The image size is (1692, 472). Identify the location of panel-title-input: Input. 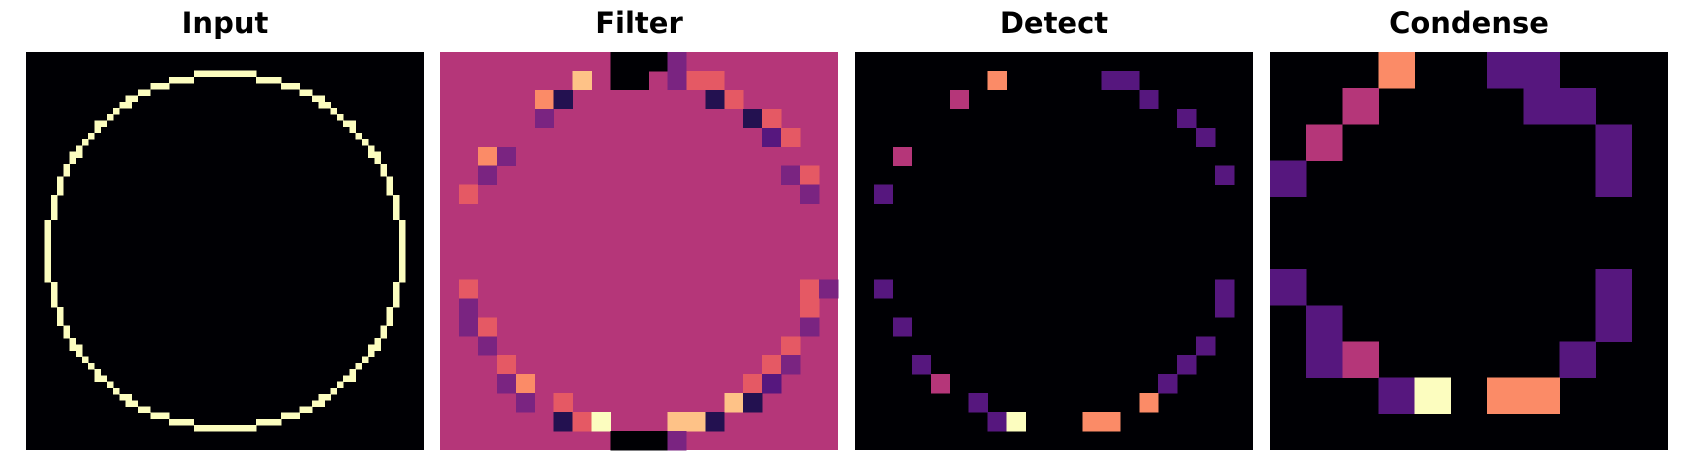
(225, 23).